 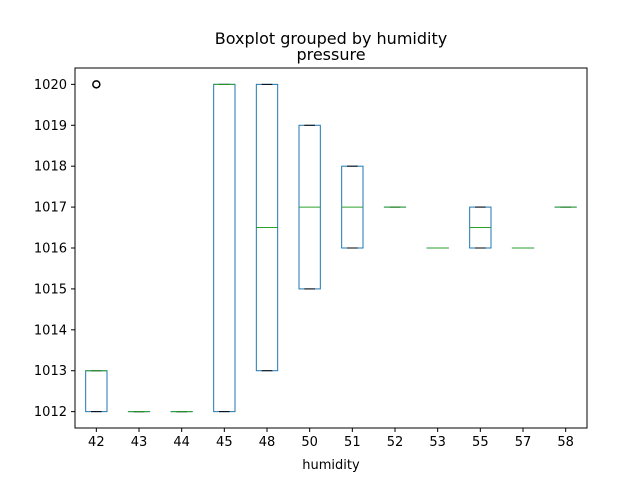 What do you see at coordinates (331, 465) in the screenshot?
I see `x-axis-label: humidity` at bounding box center [331, 465].